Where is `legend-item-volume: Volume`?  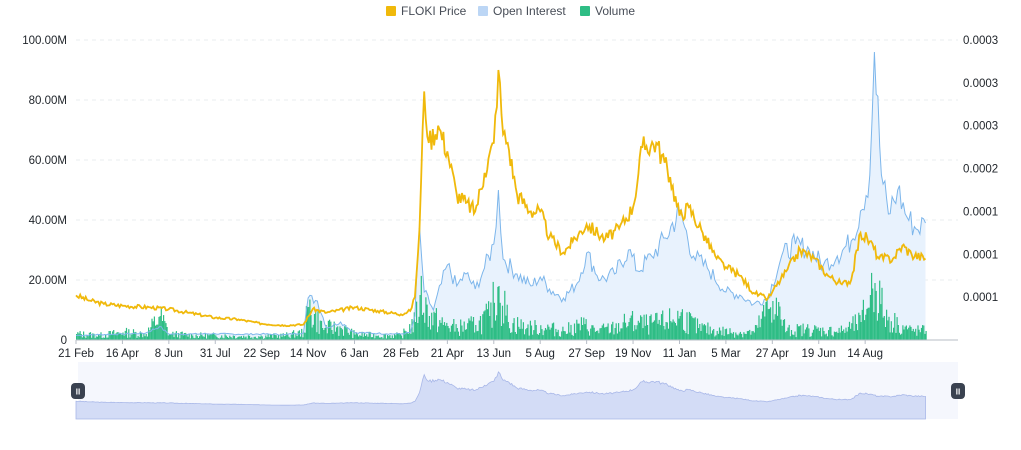
legend-item-volume: Volume is located at coordinates (607, 11).